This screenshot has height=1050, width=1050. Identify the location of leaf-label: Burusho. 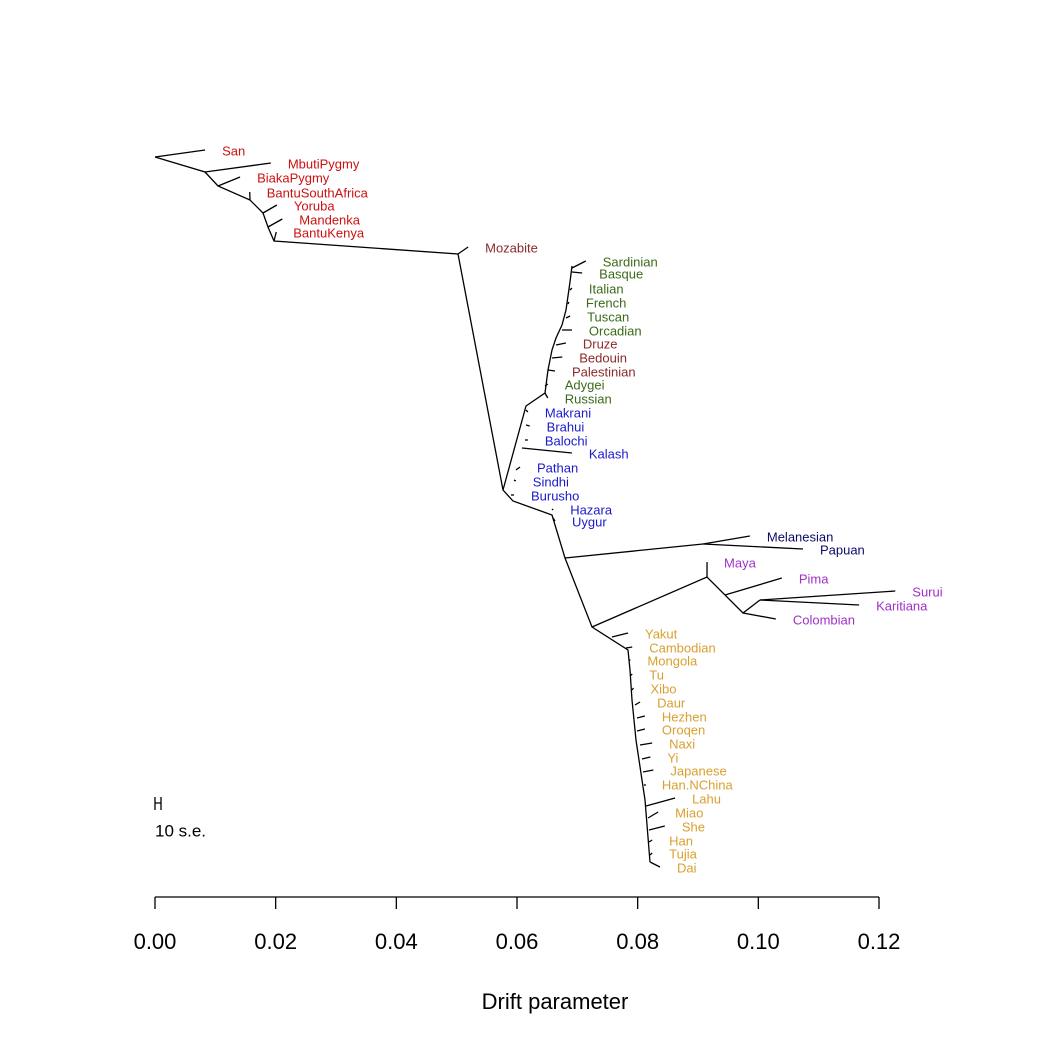
(555, 495).